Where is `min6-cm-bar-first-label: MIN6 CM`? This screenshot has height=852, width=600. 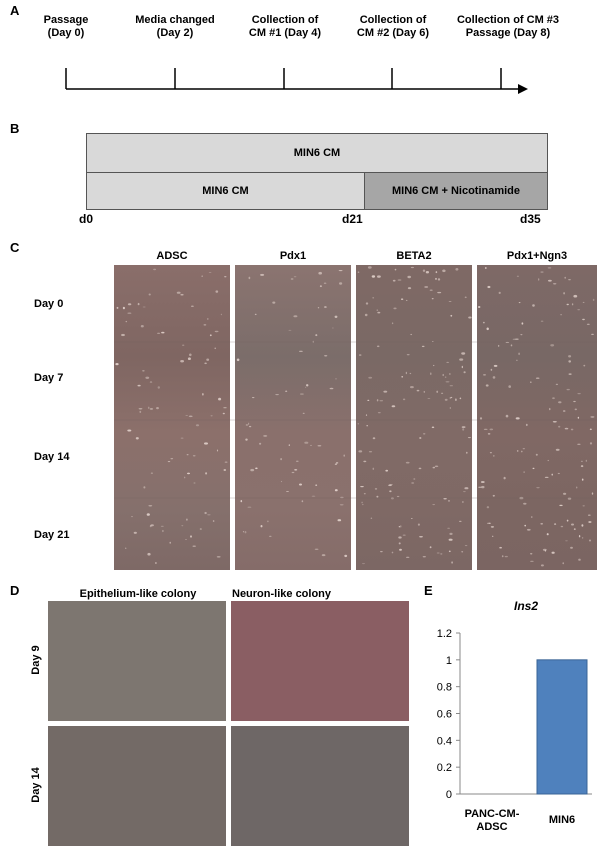
min6-cm-bar-first-label: MIN6 CM is located at coordinates (225, 191).